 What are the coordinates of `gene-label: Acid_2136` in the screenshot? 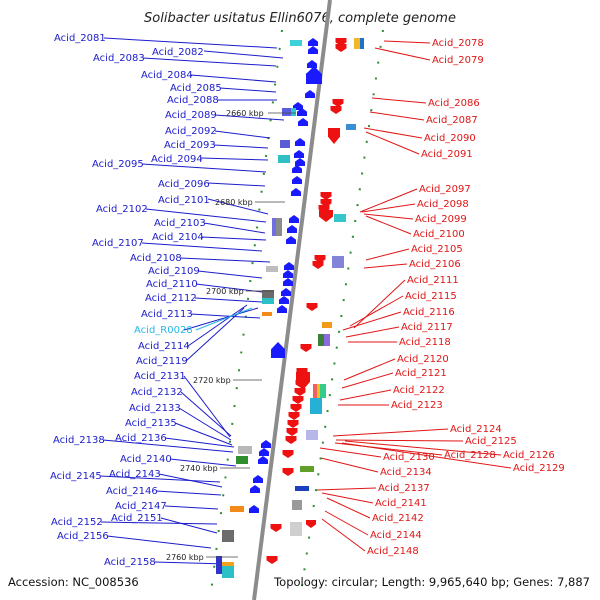 It's located at (141, 438).